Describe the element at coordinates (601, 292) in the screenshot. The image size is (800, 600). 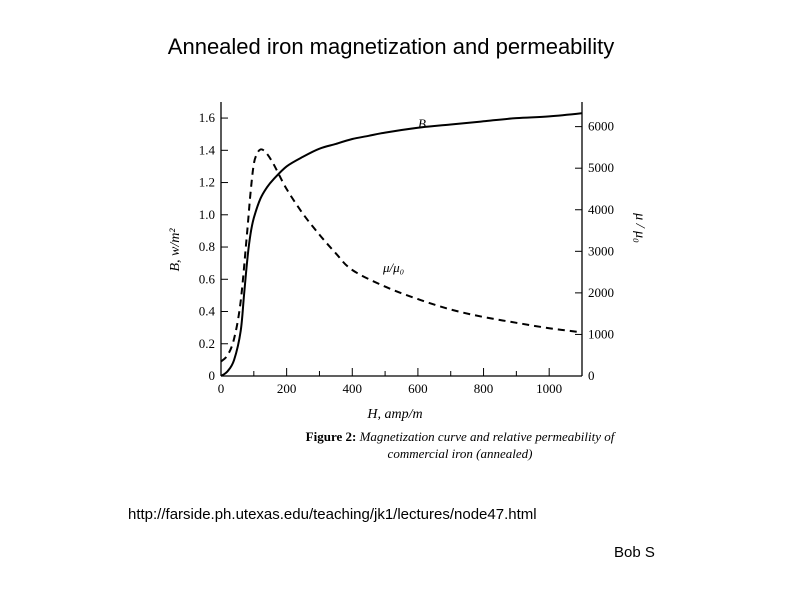
I see `y2-tick-label: 2000` at that location.